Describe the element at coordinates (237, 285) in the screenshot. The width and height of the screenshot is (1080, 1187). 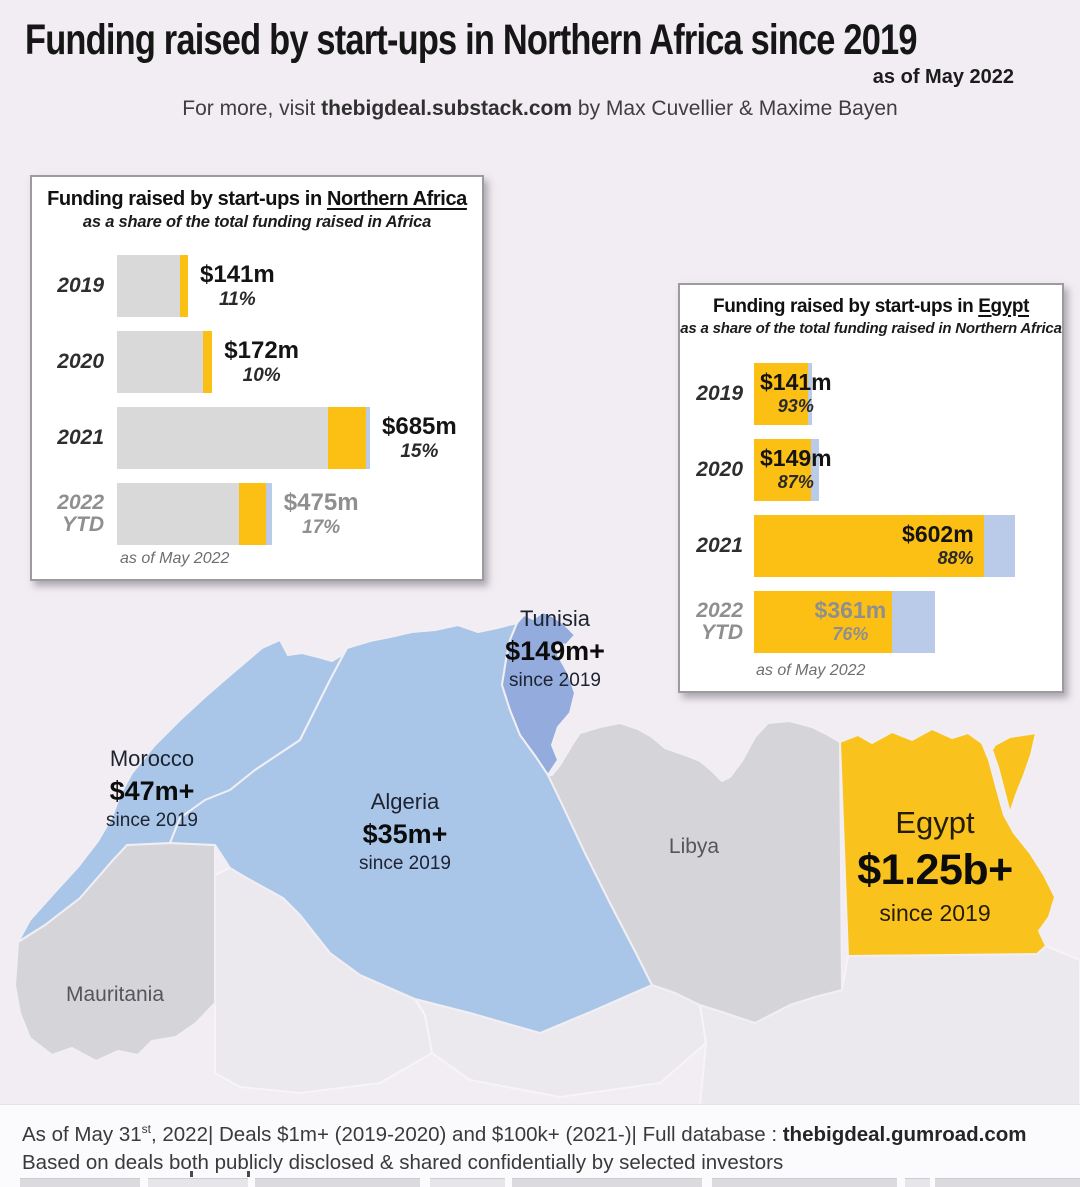
I see `bar-value-label: $141m 11%` at that location.